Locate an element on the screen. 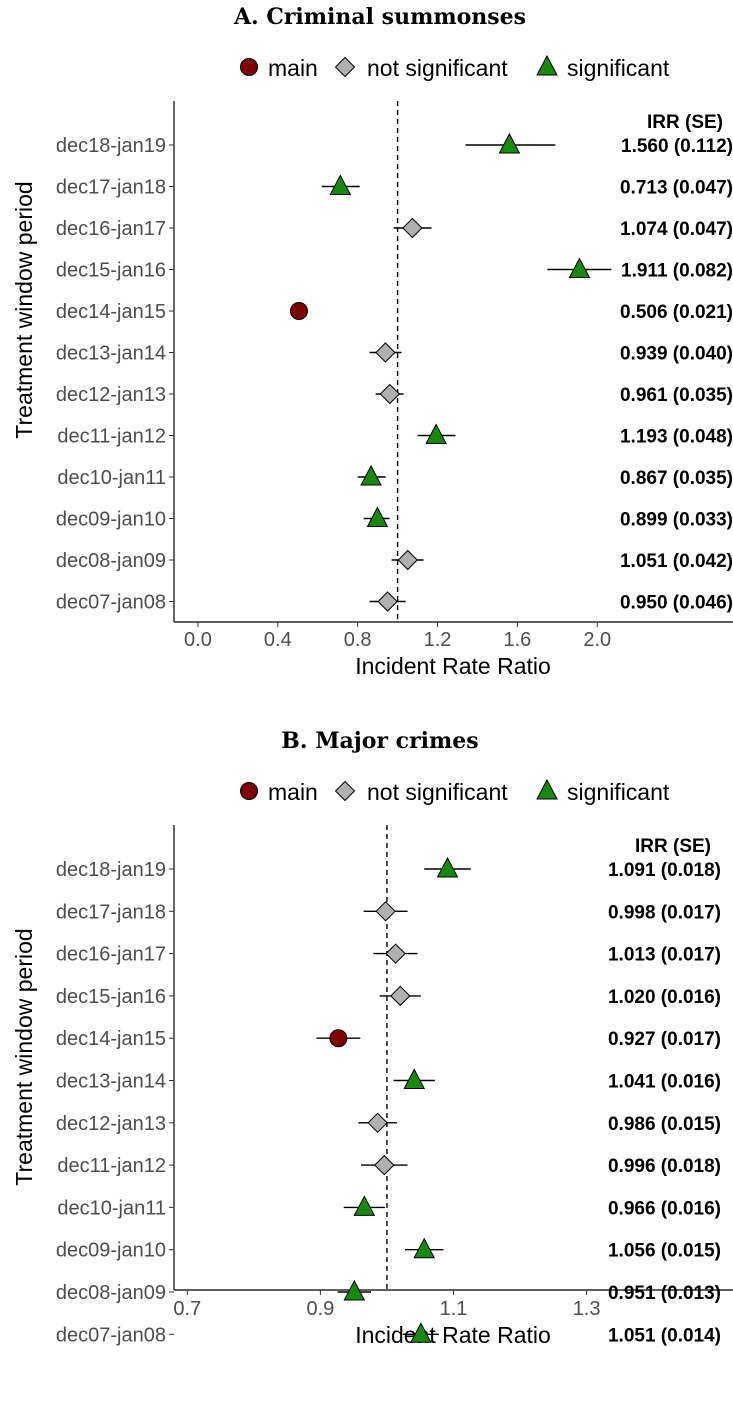 The height and width of the screenshot is (1403, 733). data-row: dec08-jan09 0.951 (0.013) is located at coordinates (388, 1292).